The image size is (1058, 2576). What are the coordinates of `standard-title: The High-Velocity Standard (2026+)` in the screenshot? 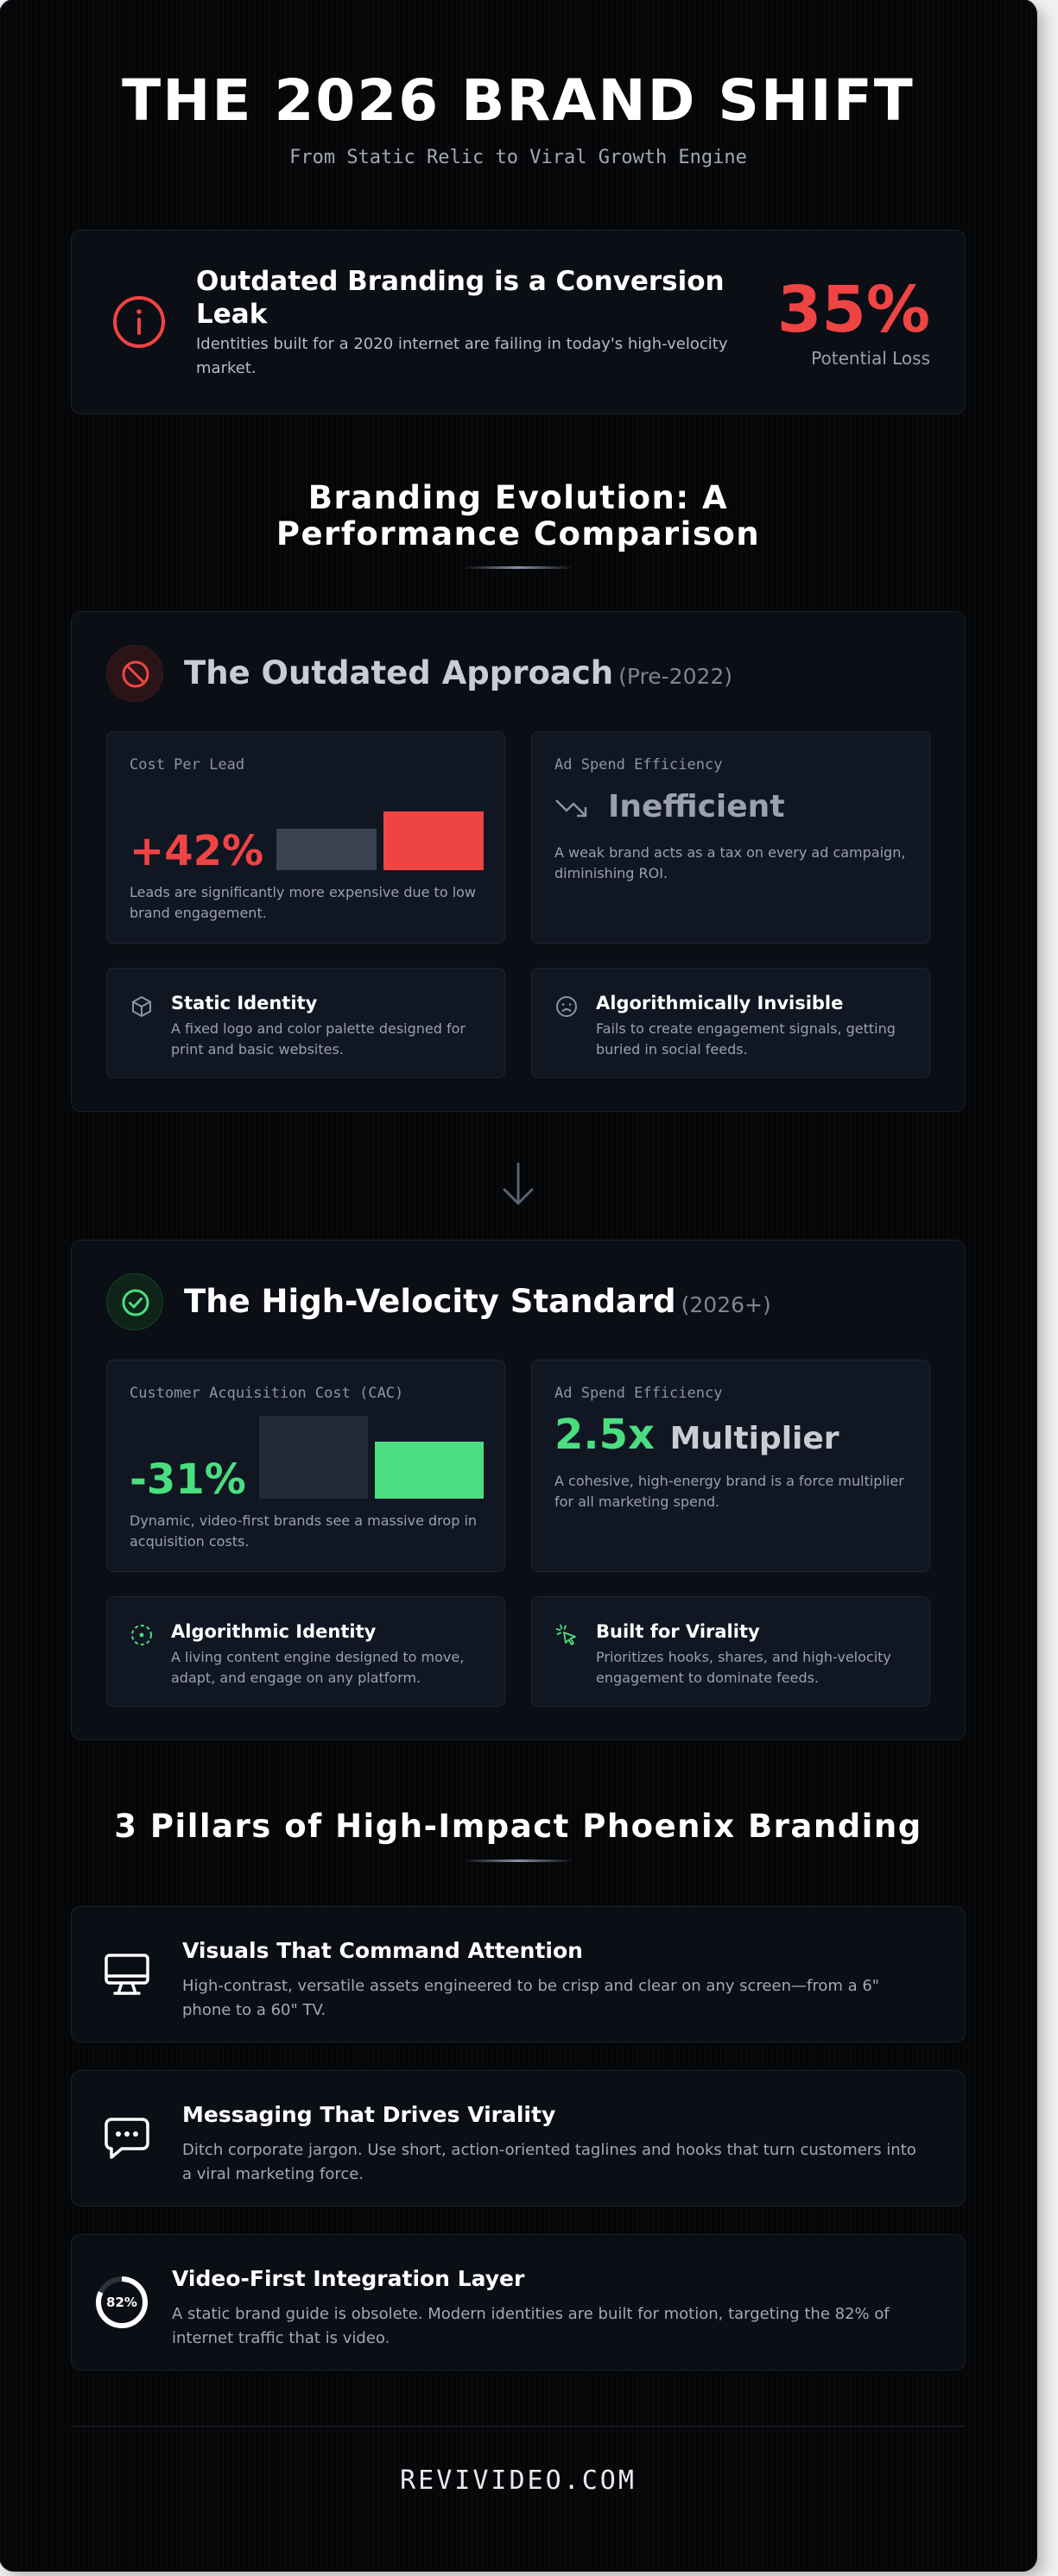 It's located at (478, 1303).